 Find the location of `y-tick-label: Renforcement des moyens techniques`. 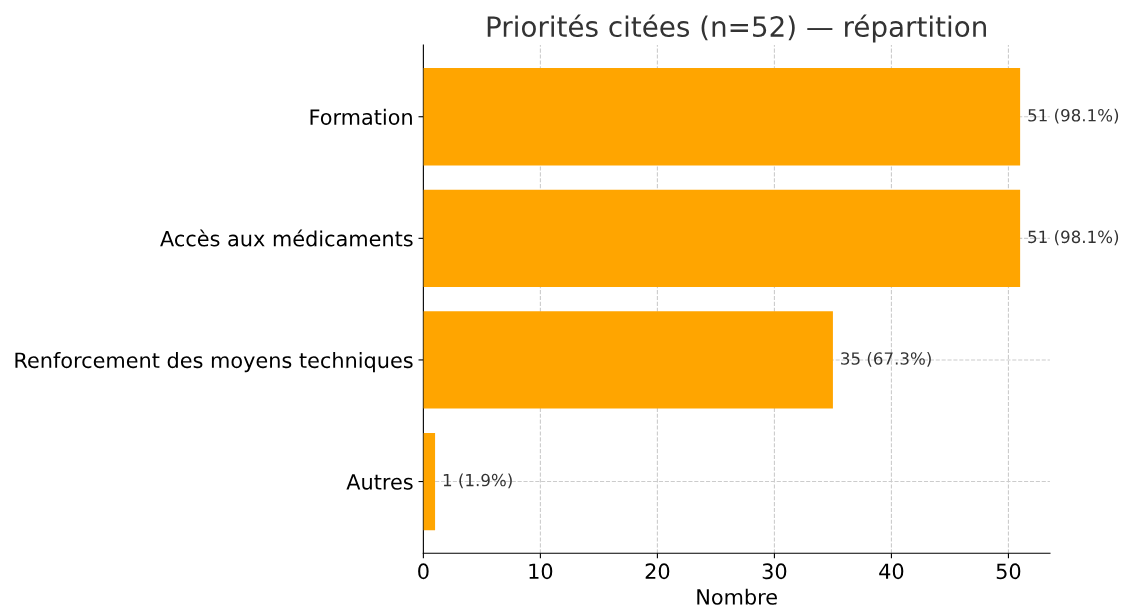

y-tick-label: Renforcement des moyens techniques is located at coordinates (214, 362).